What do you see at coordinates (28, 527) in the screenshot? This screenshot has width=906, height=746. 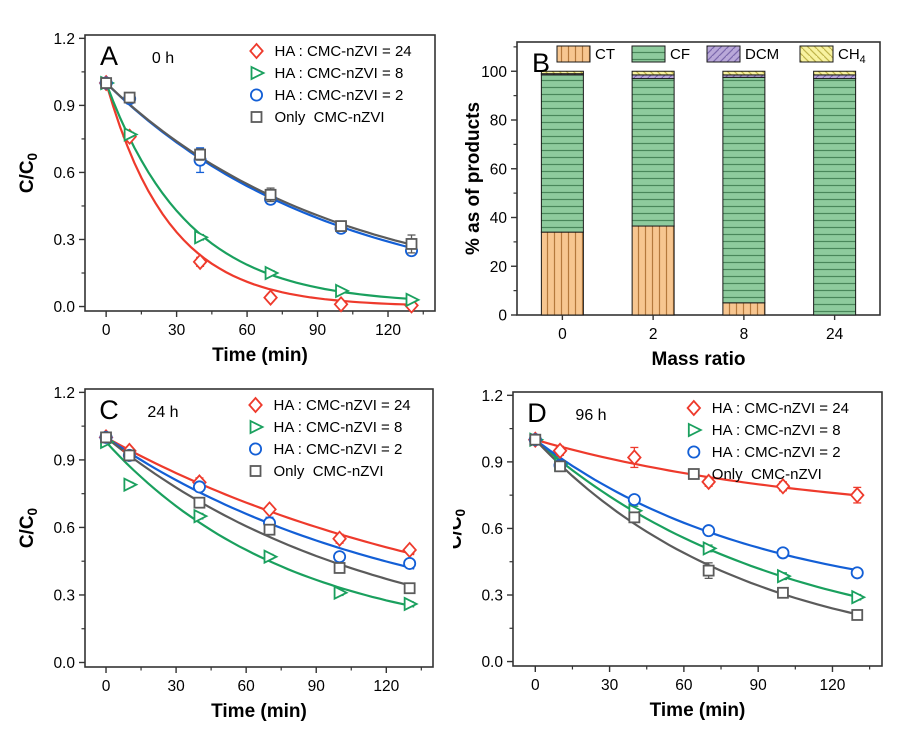 I see `y-axis-label: C/C0` at bounding box center [28, 527].